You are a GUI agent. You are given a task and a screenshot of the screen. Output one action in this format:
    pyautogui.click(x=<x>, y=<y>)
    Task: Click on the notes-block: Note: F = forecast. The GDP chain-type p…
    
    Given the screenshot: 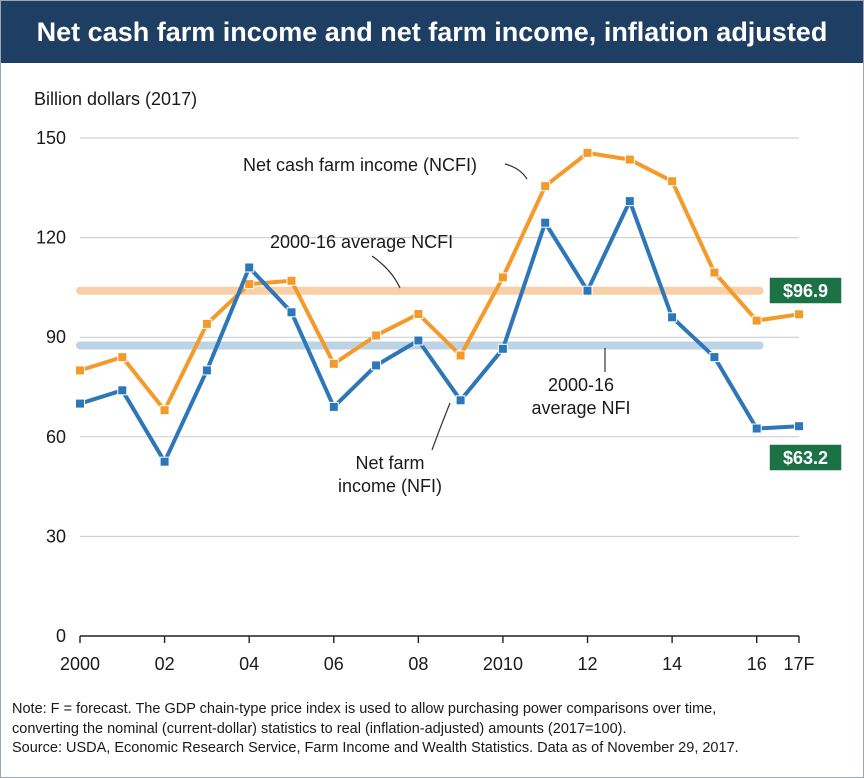 What is the action you would take?
    pyautogui.click(x=432, y=729)
    